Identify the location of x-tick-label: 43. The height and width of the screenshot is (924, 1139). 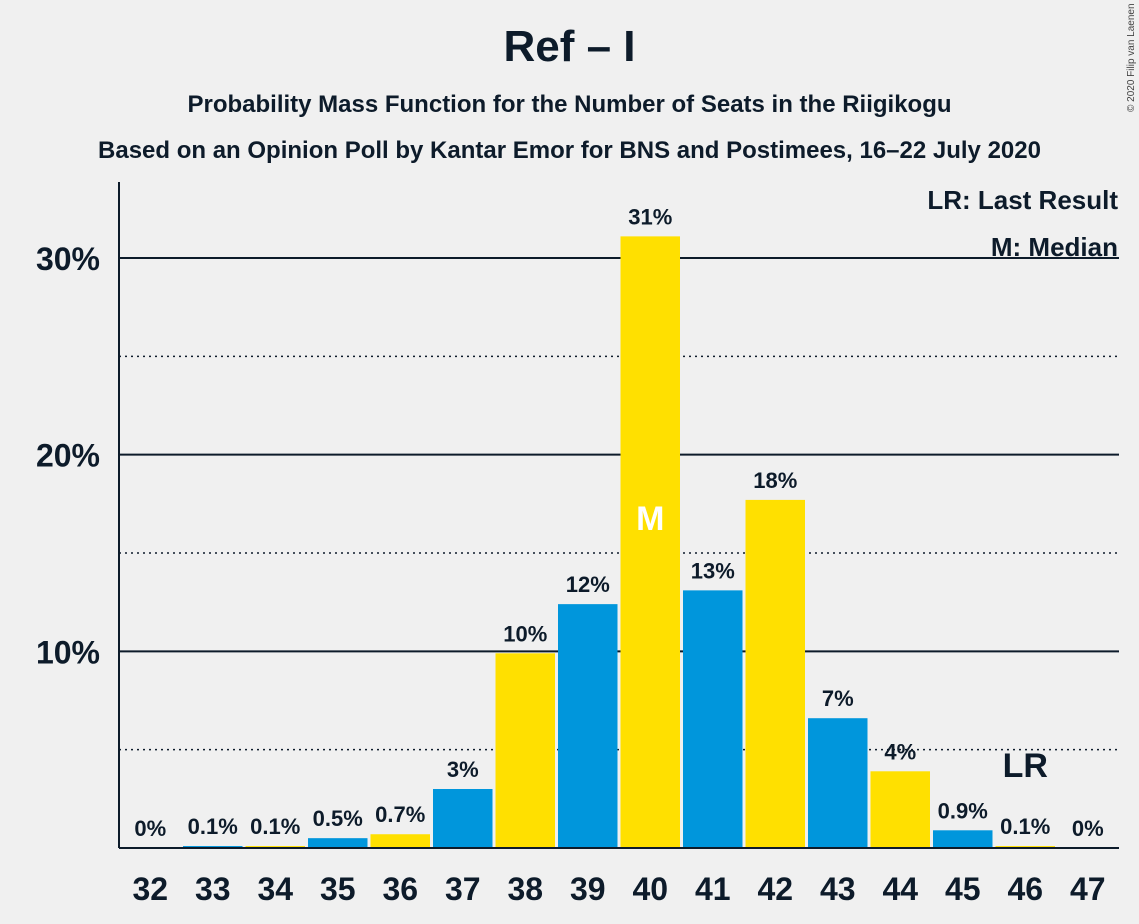
(838, 889).